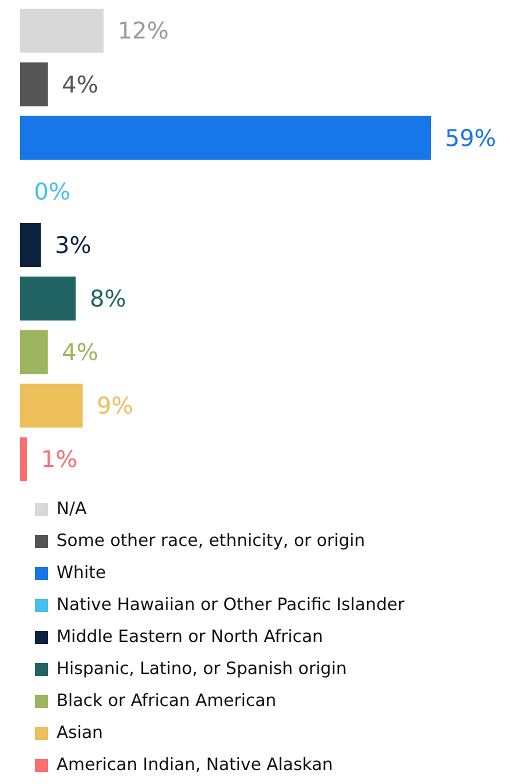  I want to click on legend-label: Middle Eastern or North African, so click(190, 636).